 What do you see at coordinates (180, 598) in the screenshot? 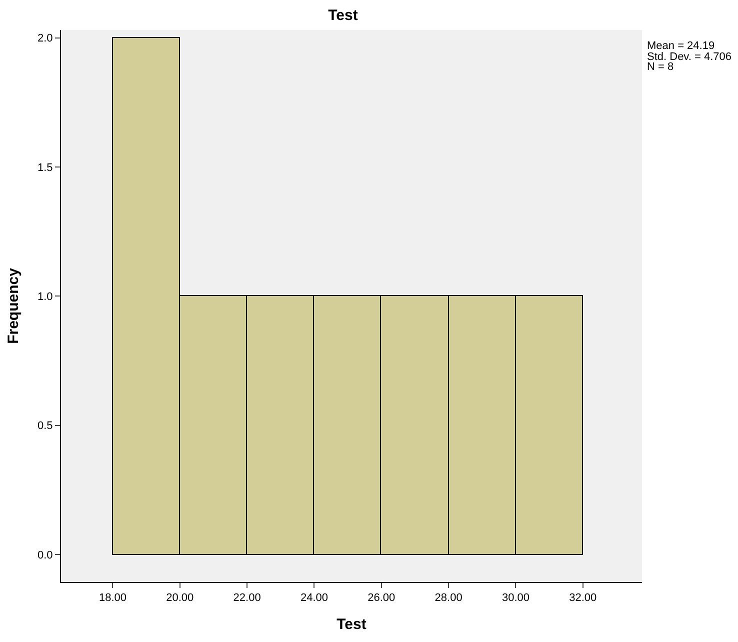
I see `x-tick-label: 20.00` at bounding box center [180, 598].